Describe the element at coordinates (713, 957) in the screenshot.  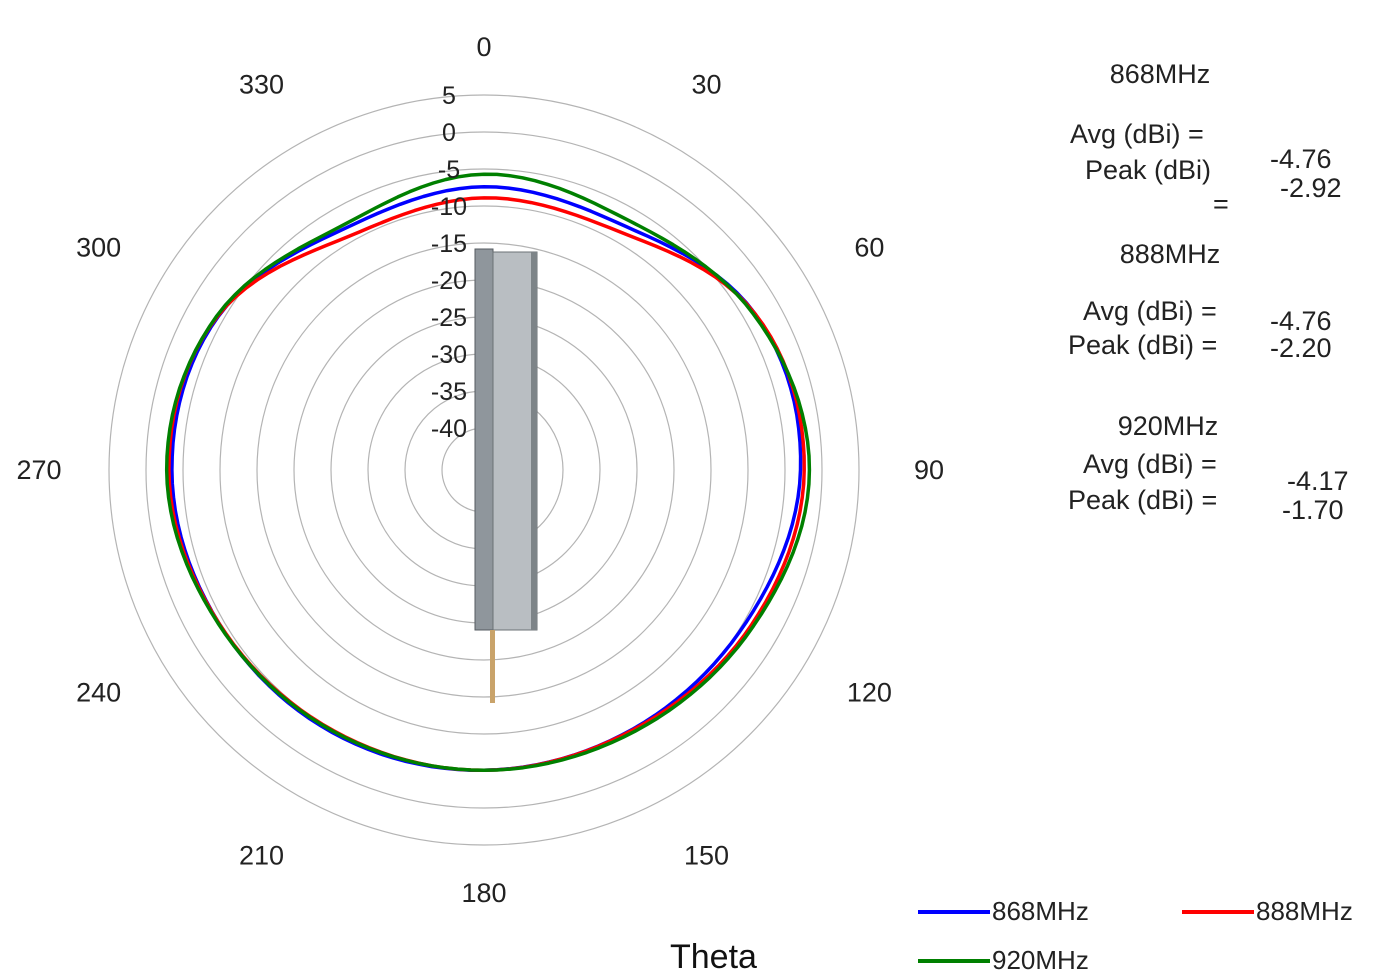
I see `axis-label-theta: Theta` at that location.